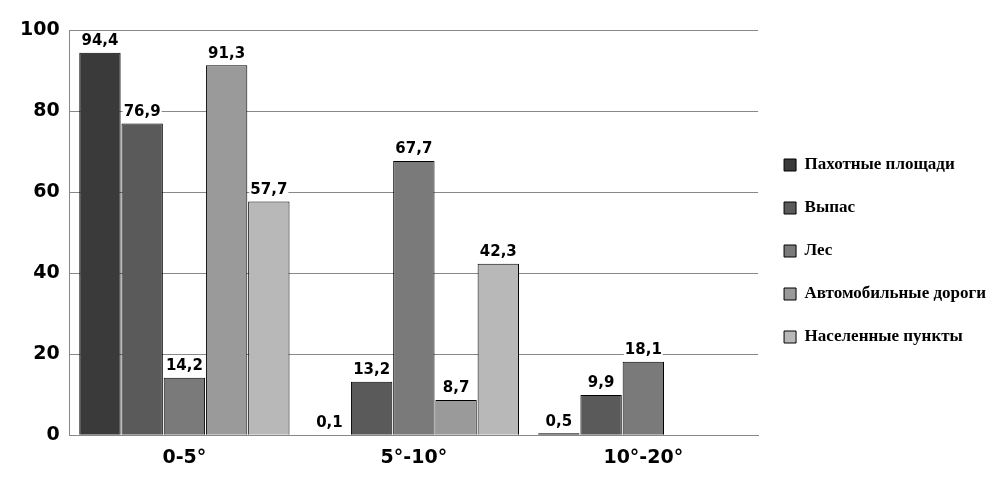 The height and width of the screenshot is (482, 1006). What do you see at coordinates (498, 251) in the screenshot?
I see `data-label: 42,3` at bounding box center [498, 251].